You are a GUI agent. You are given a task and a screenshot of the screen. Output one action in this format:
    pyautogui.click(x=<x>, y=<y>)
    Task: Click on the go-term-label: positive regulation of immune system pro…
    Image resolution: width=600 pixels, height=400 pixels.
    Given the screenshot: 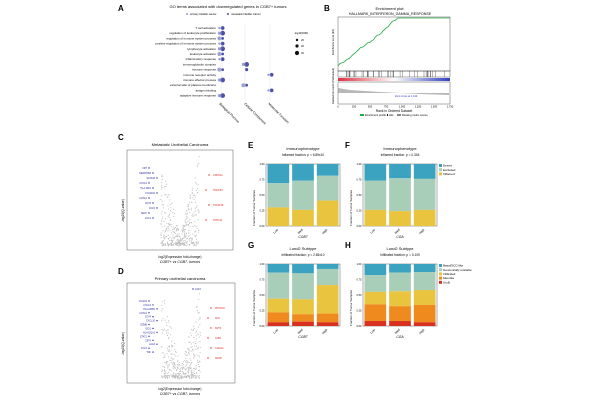 What is the action you would take?
    pyautogui.click(x=185, y=44)
    